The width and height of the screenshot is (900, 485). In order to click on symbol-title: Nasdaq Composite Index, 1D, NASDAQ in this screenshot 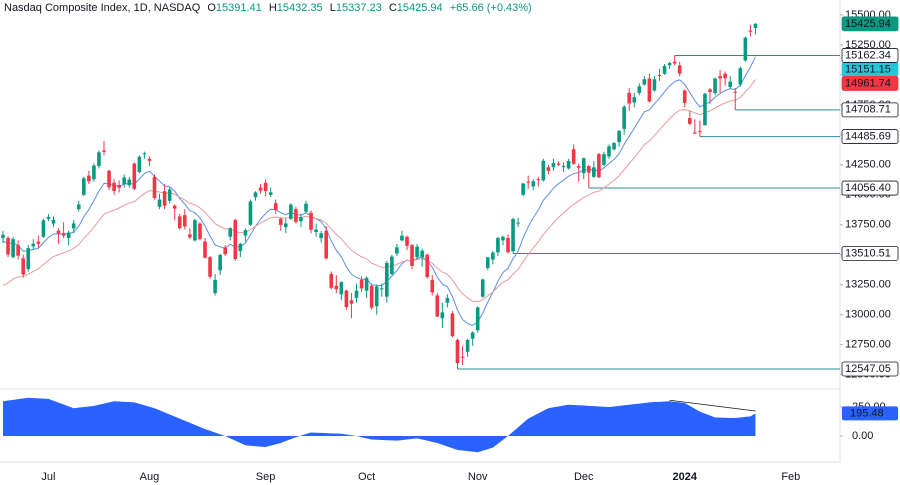, I will do `click(102, 8)`.